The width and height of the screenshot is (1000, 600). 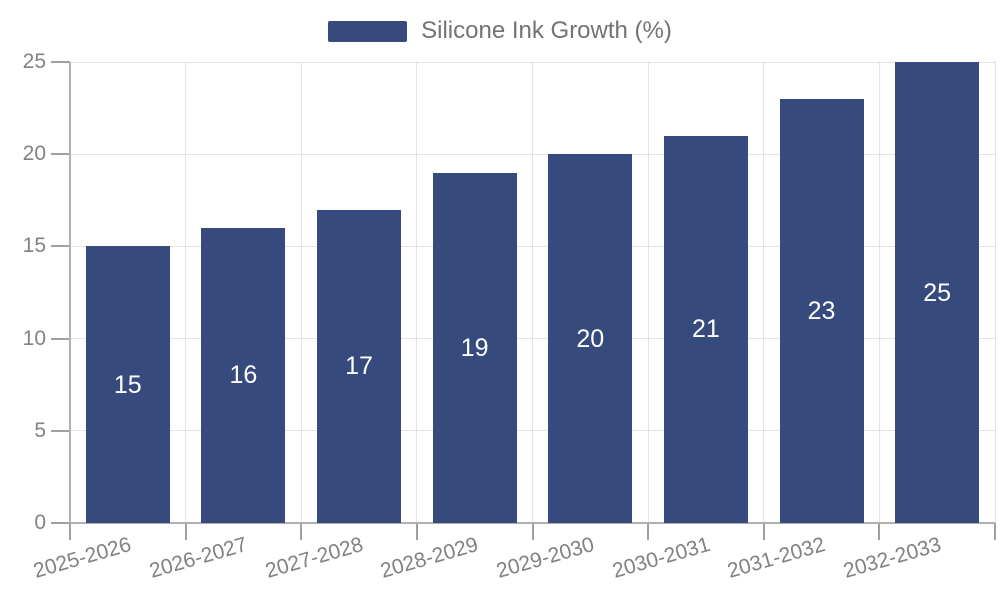 I want to click on bar-value-label: 15, so click(x=127, y=384).